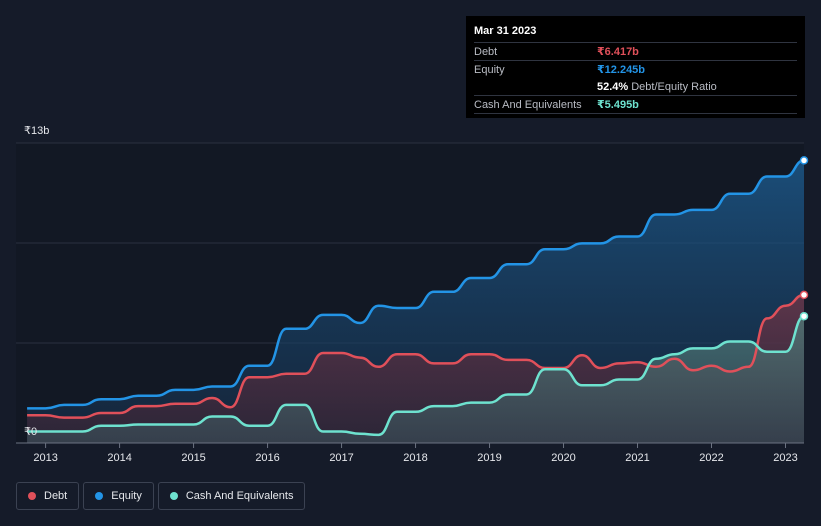  Describe the element at coordinates (267, 458) in the screenshot. I see `x-tick-label: 2016` at that location.